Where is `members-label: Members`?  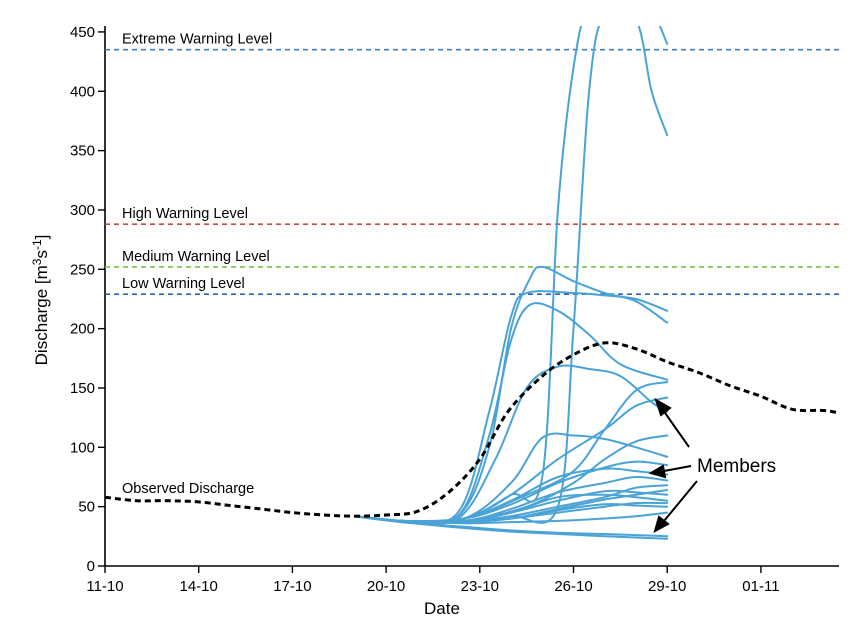
members-label: Members is located at coordinates (736, 466).